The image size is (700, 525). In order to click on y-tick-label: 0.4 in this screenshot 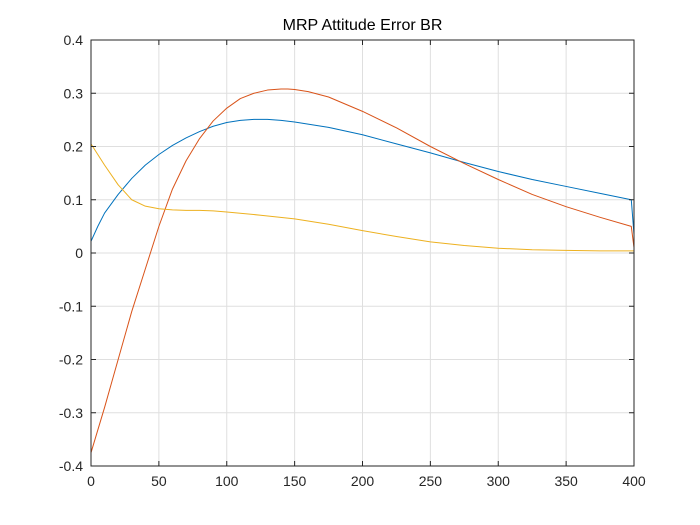, I will do `click(74, 40)`.